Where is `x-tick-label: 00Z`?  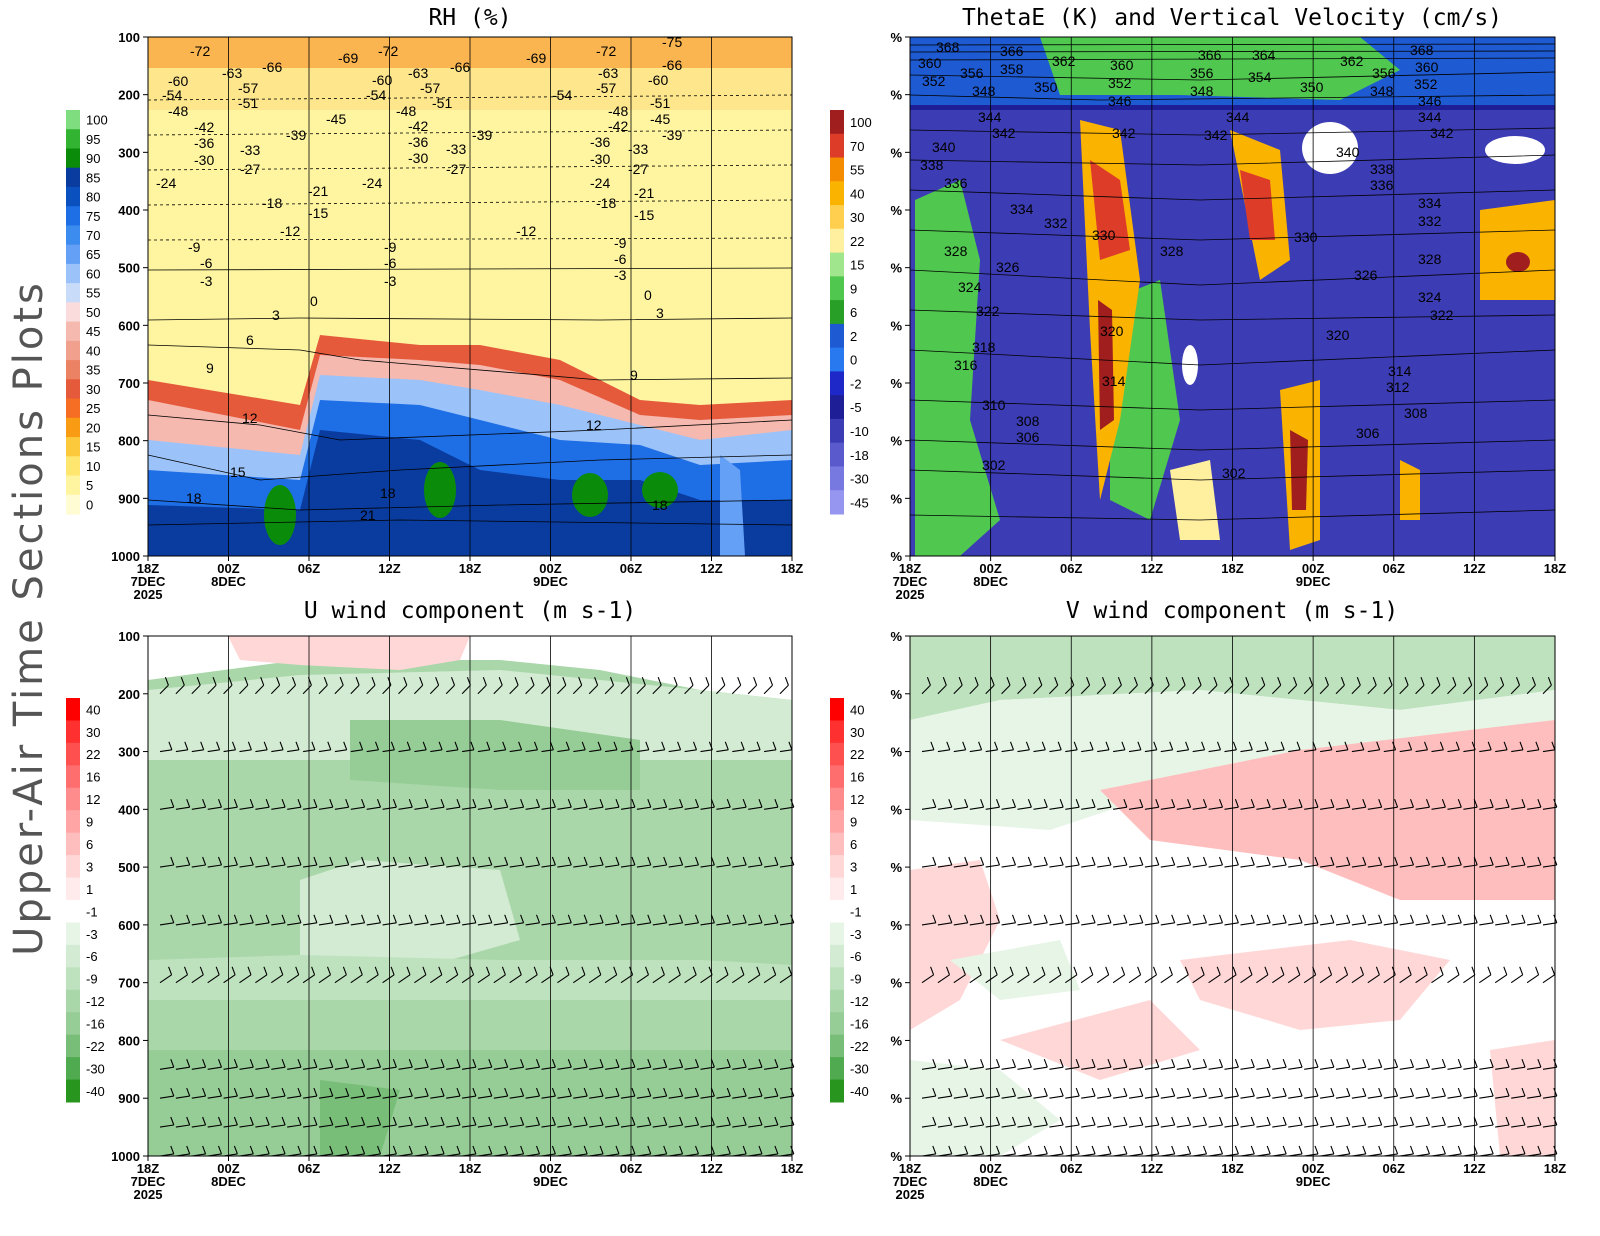 x-tick-label: 00Z is located at coordinates (228, 1168).